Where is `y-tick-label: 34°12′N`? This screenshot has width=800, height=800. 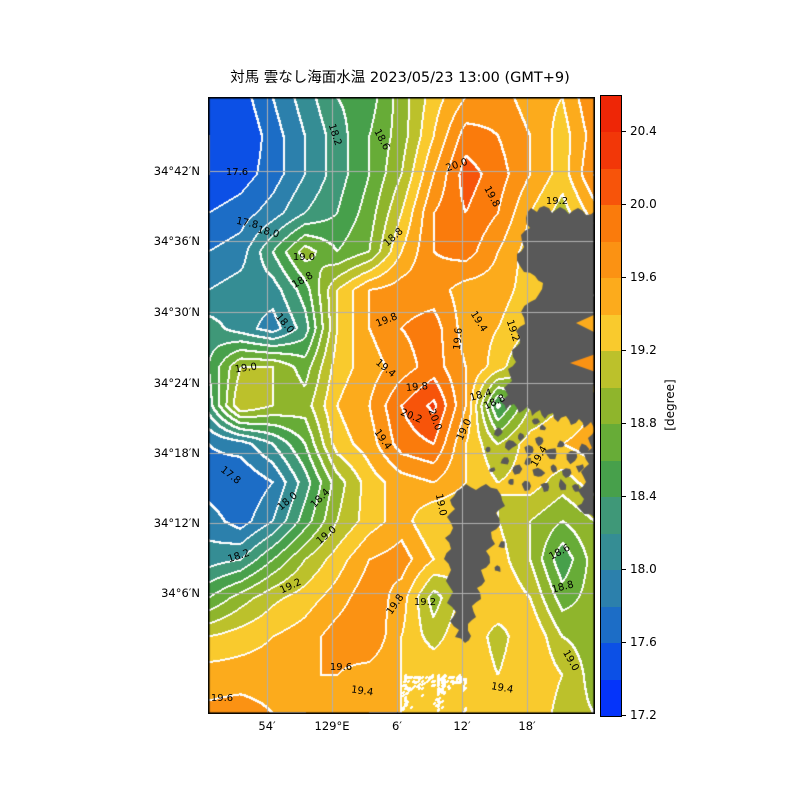
y-tick-label: 34°12′N is located at coordinates (176, 523).